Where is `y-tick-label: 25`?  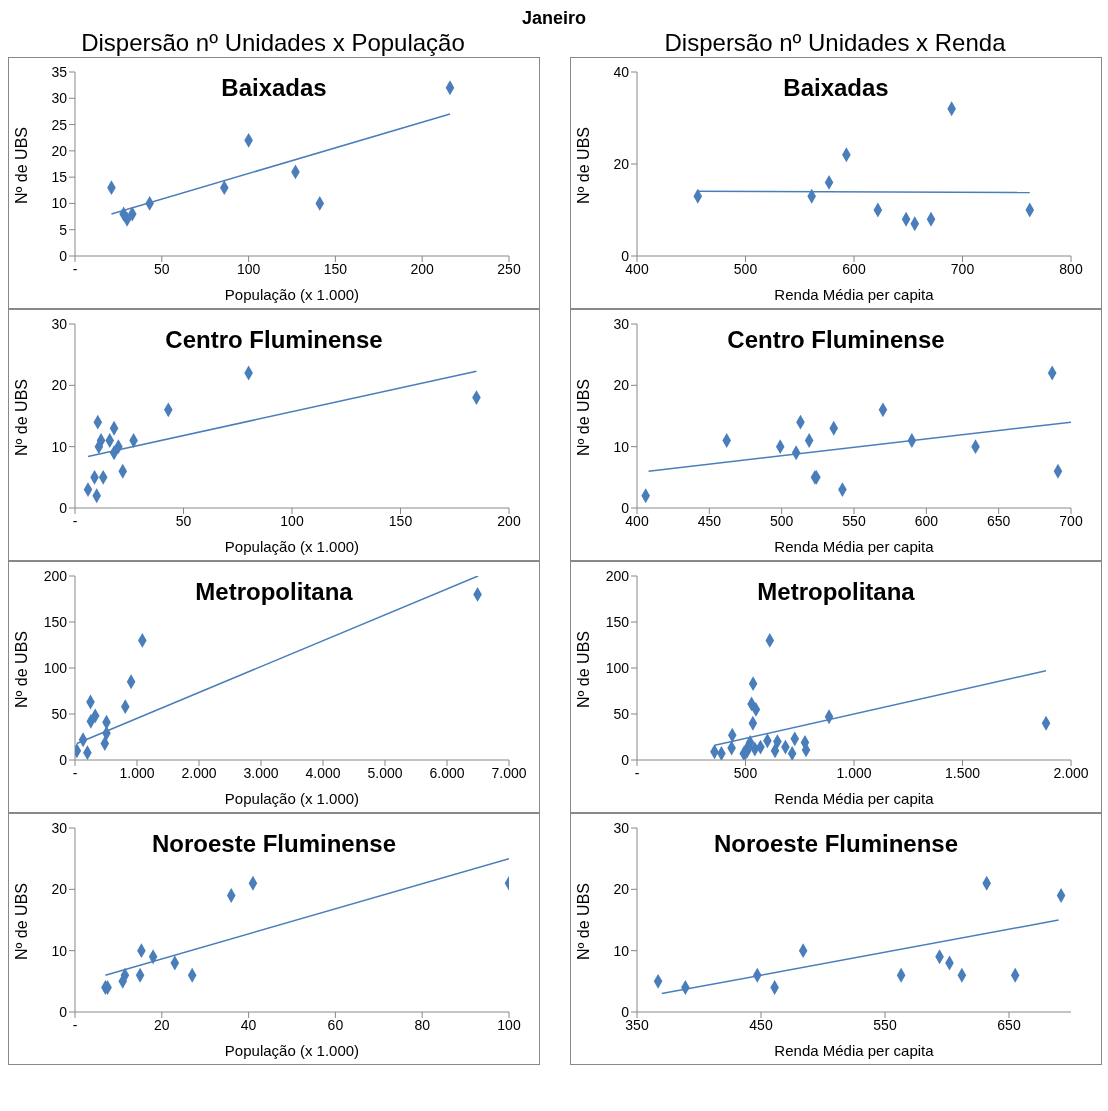
y-tick-label: 25 is located at coordinates (59, 124).